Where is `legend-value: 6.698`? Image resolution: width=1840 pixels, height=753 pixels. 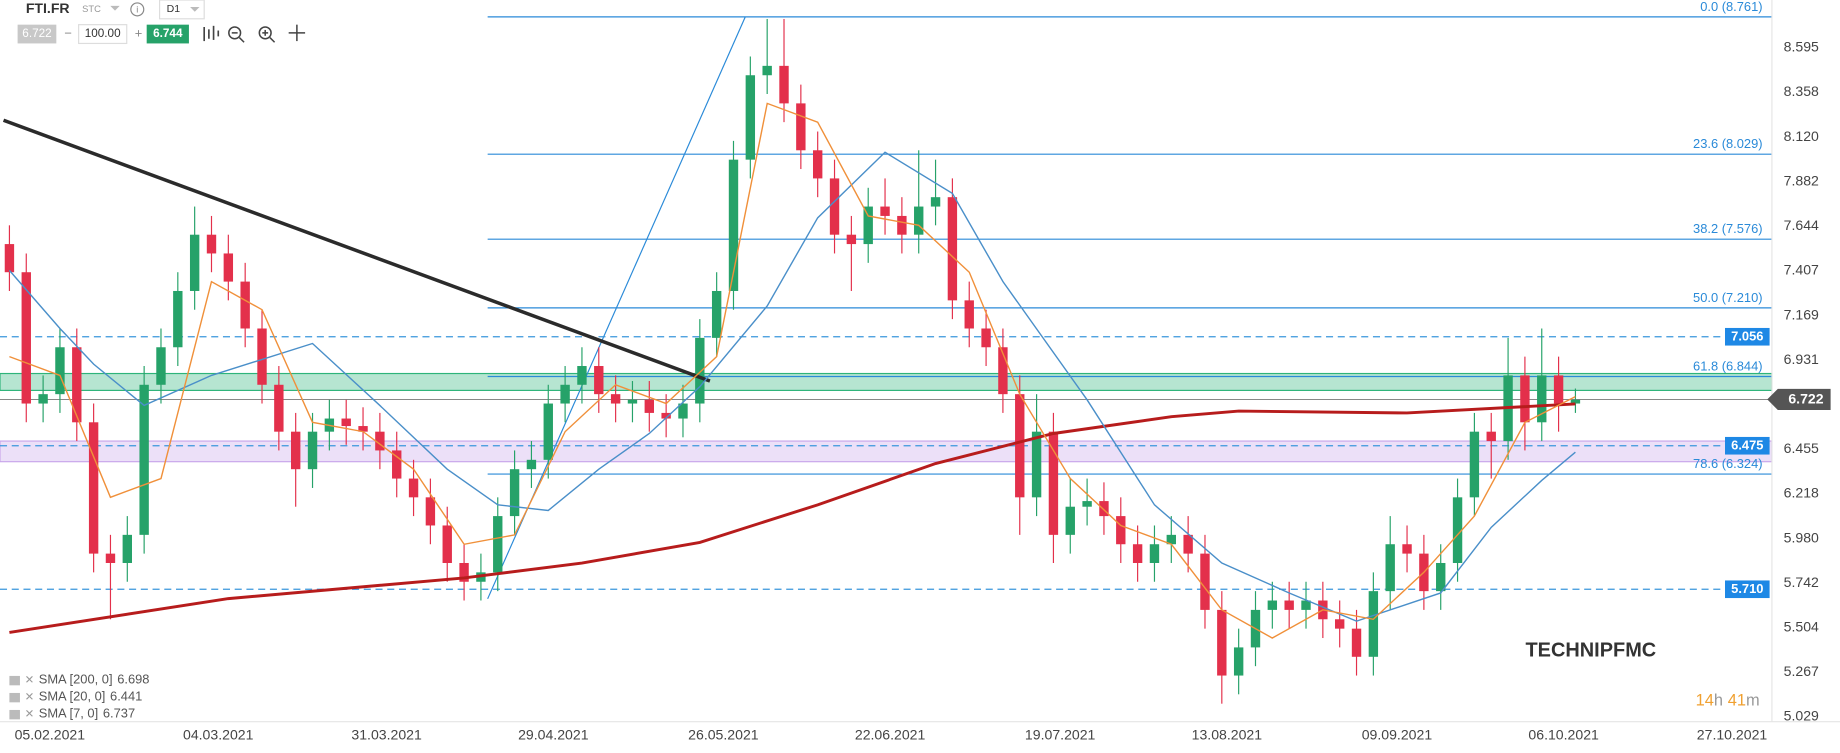
legend-value: 6.698 is located at coordinates (133, 679).